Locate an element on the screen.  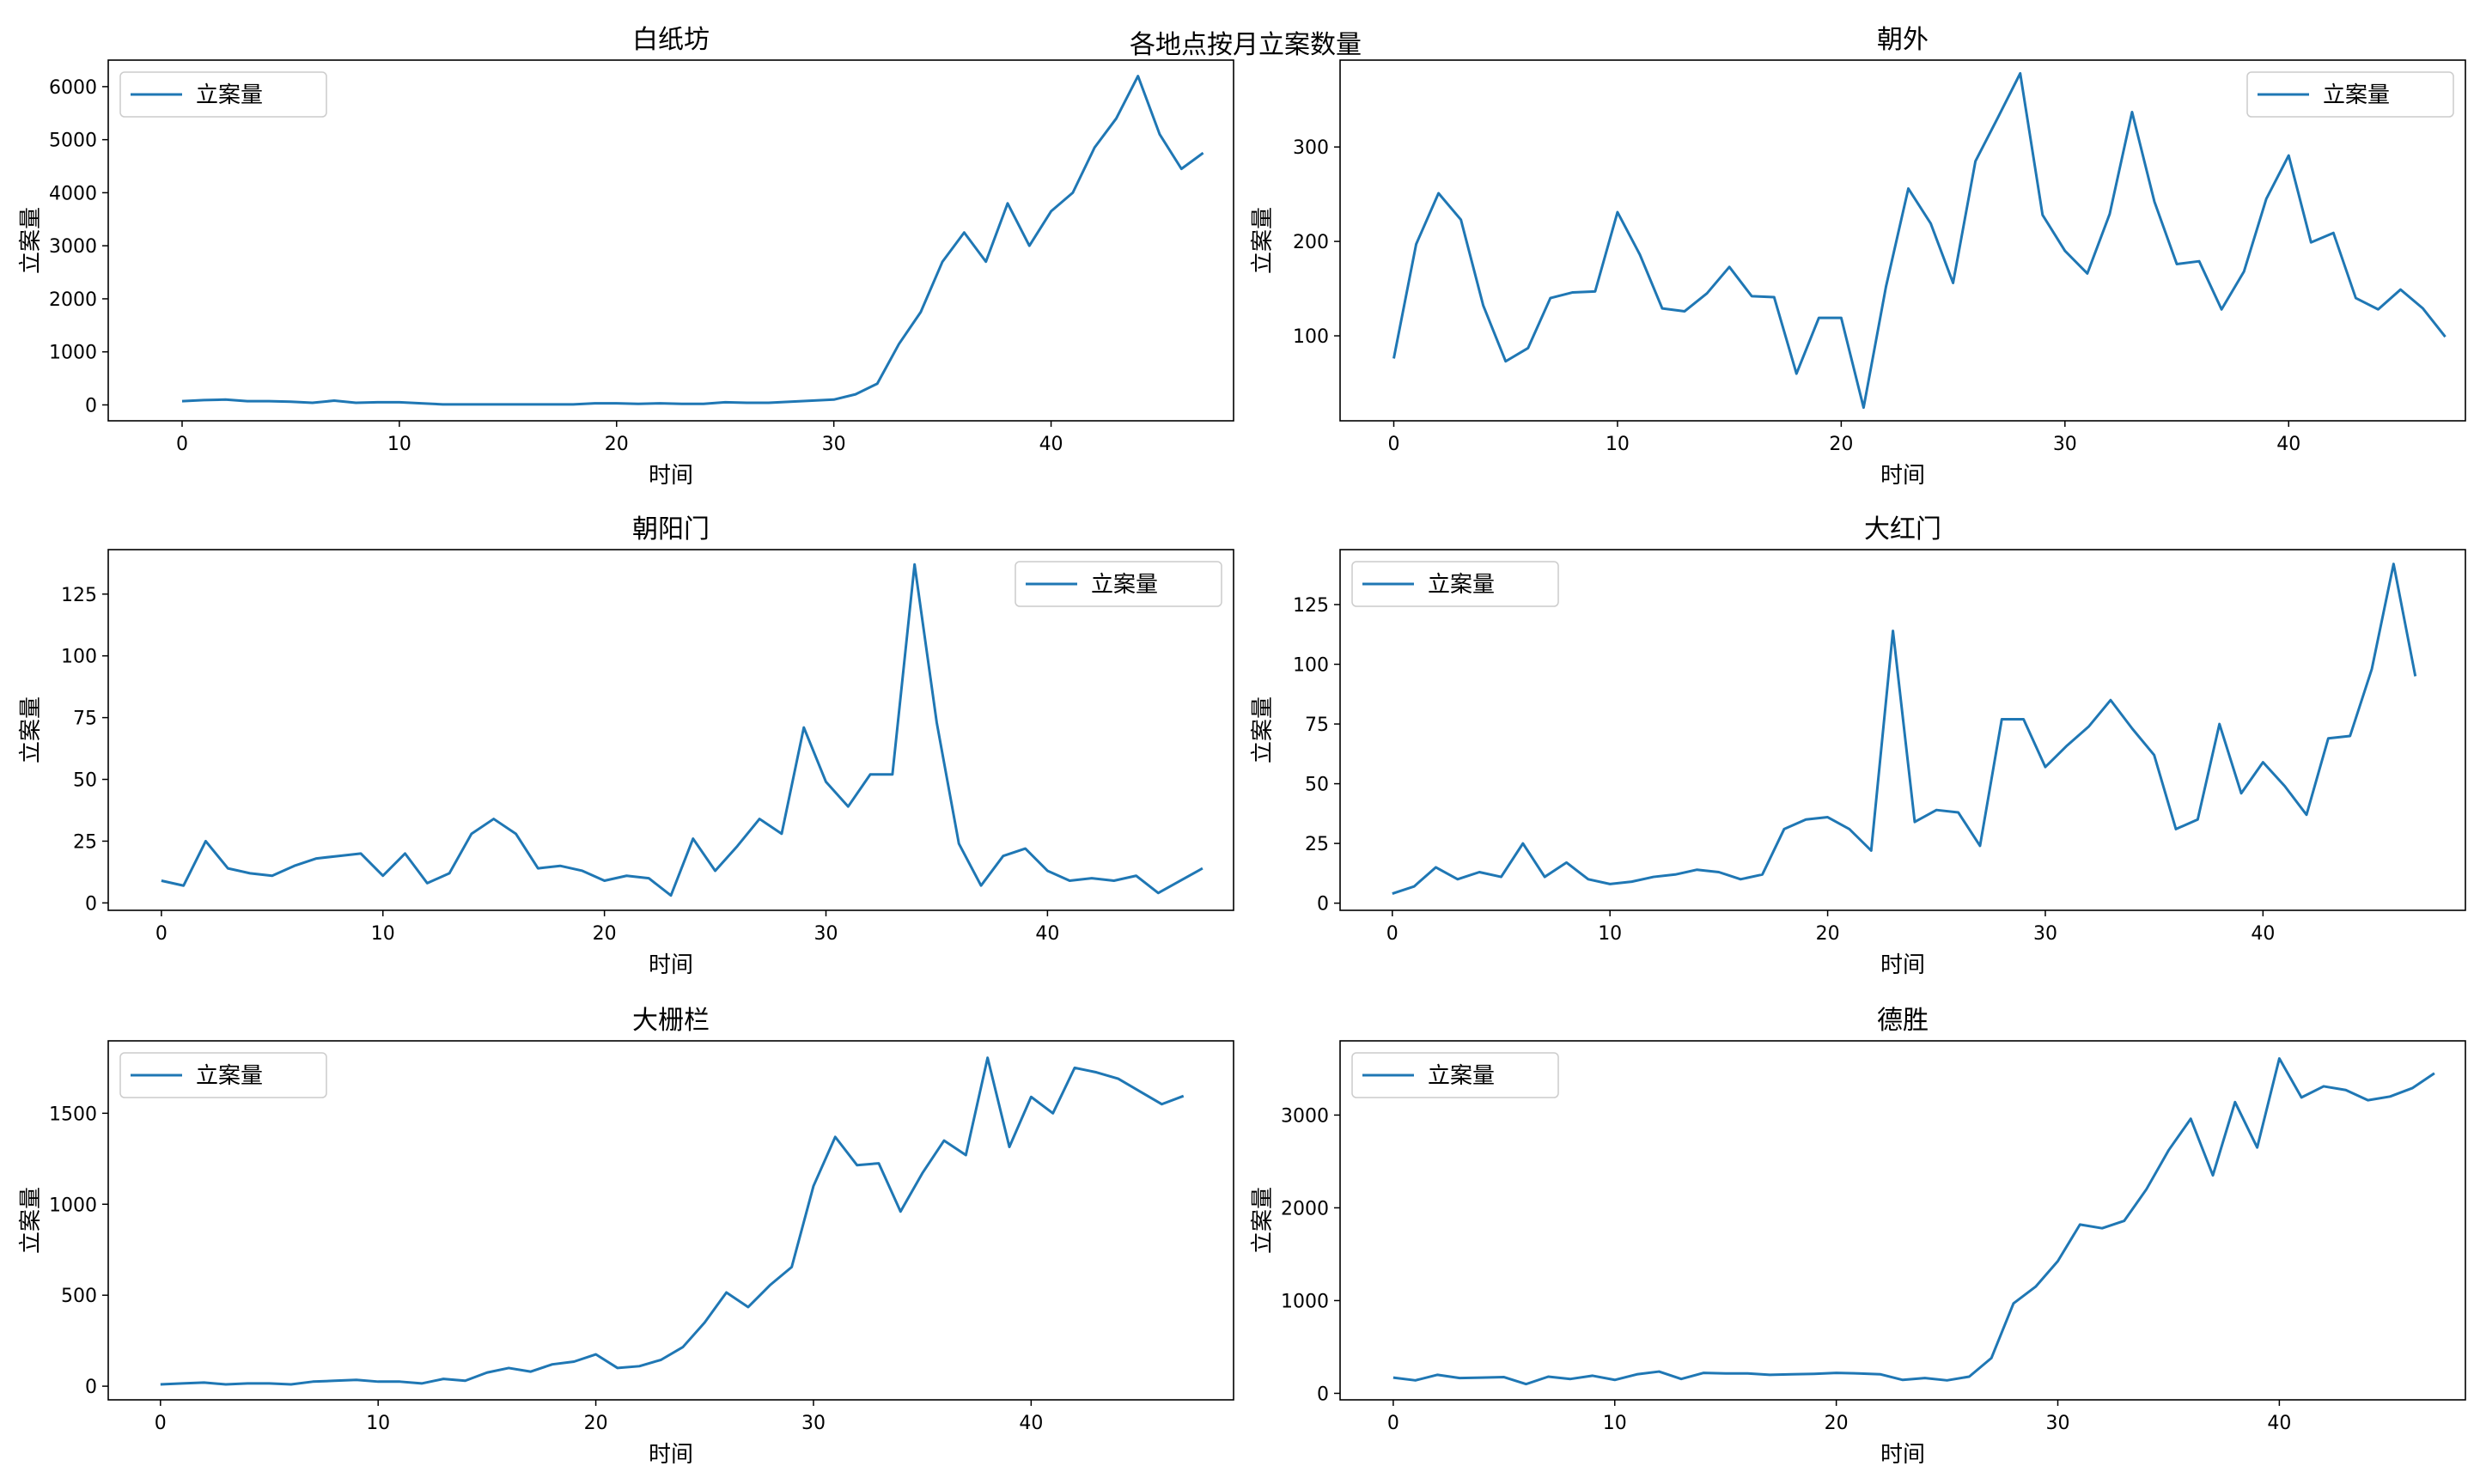
subplot-title: 大红门 is located at coordinates (1902, 529).